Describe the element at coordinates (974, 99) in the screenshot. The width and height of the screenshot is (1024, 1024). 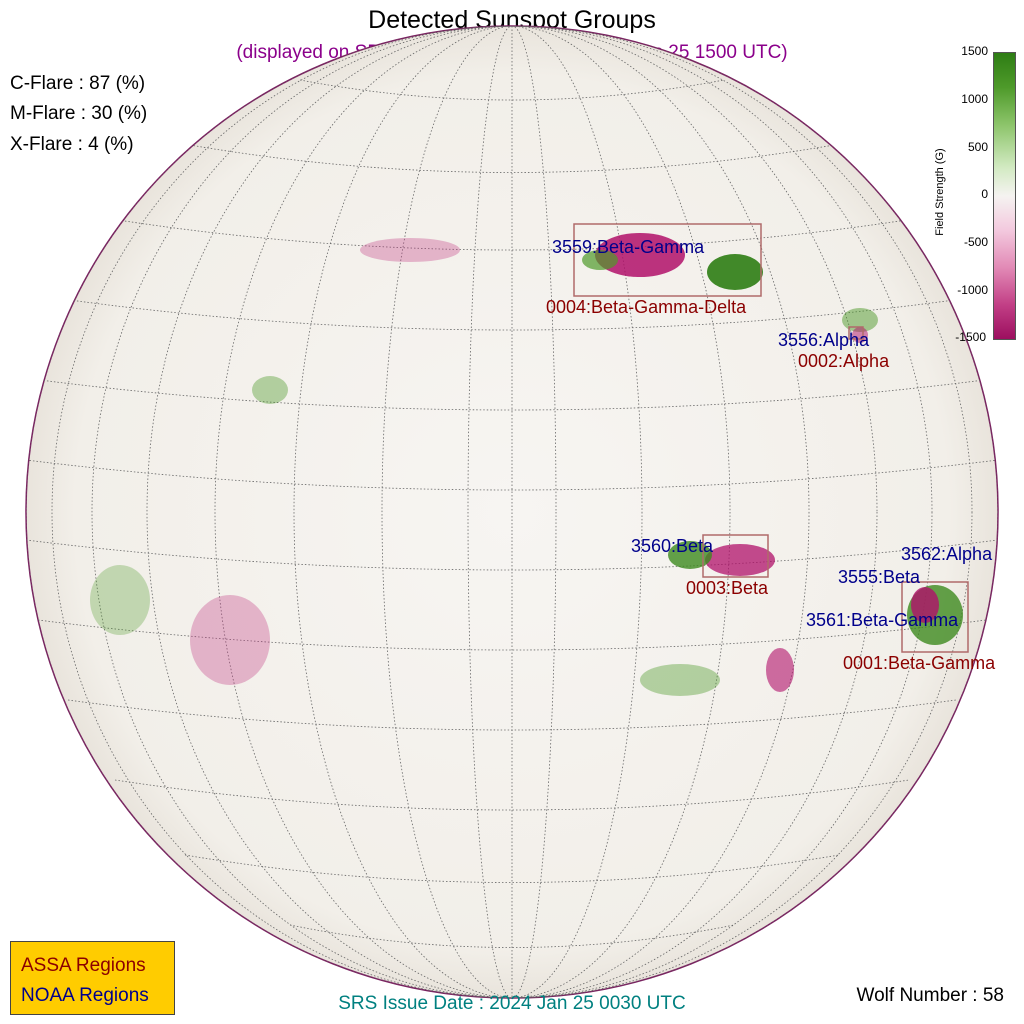
I see `colorbar-tick: 1000` at that location.